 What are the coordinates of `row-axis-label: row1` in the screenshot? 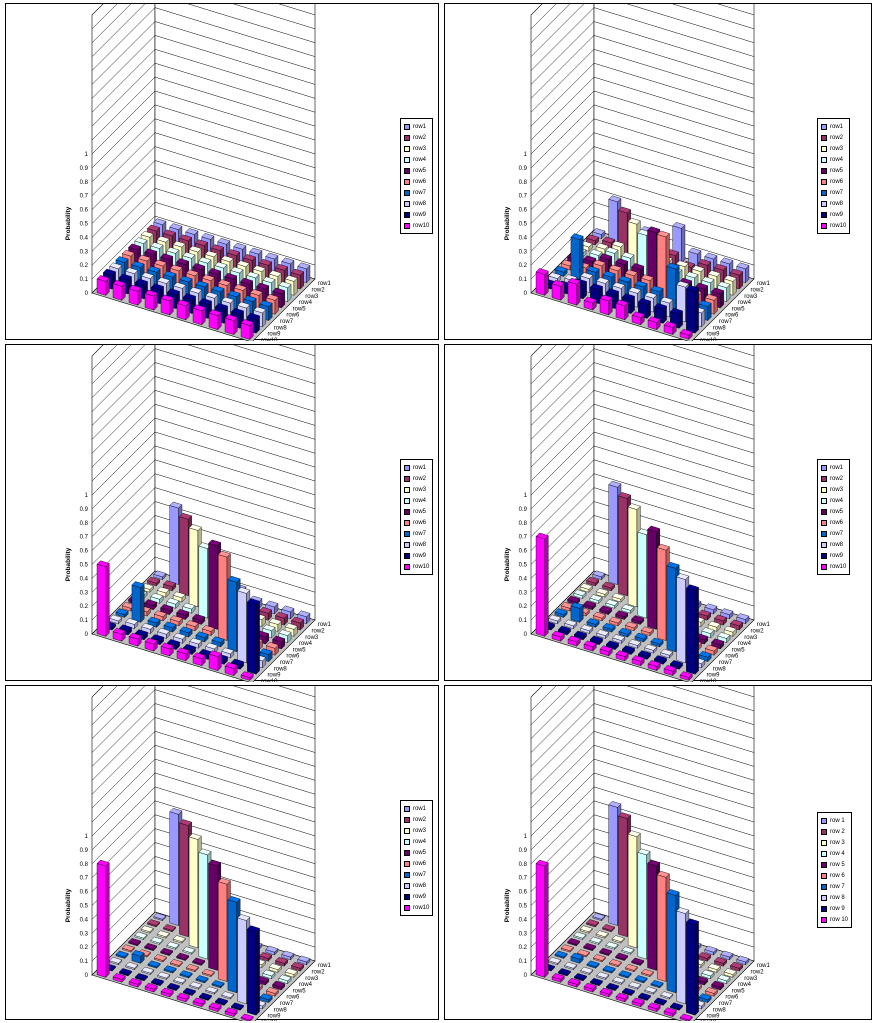 It's located at (325, 625).